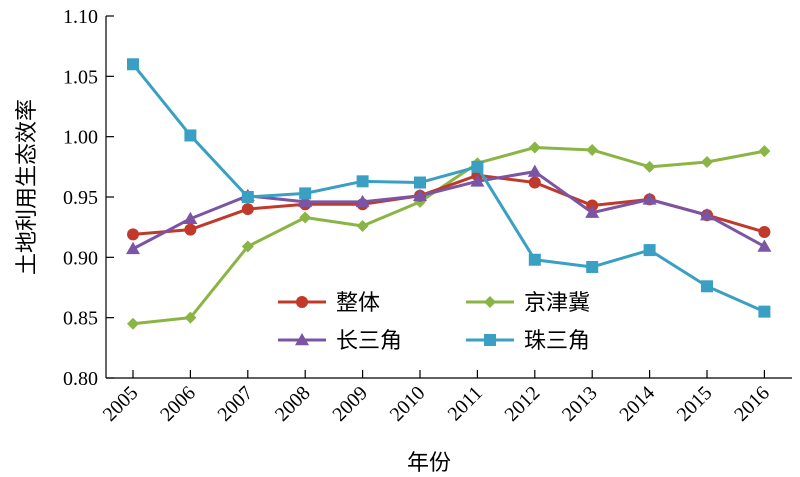 This screenshot has height=477, width=800. Describe the element at coordinates (637, 404) in the screenshot. I see `x-tick-label: 2014` at that location.